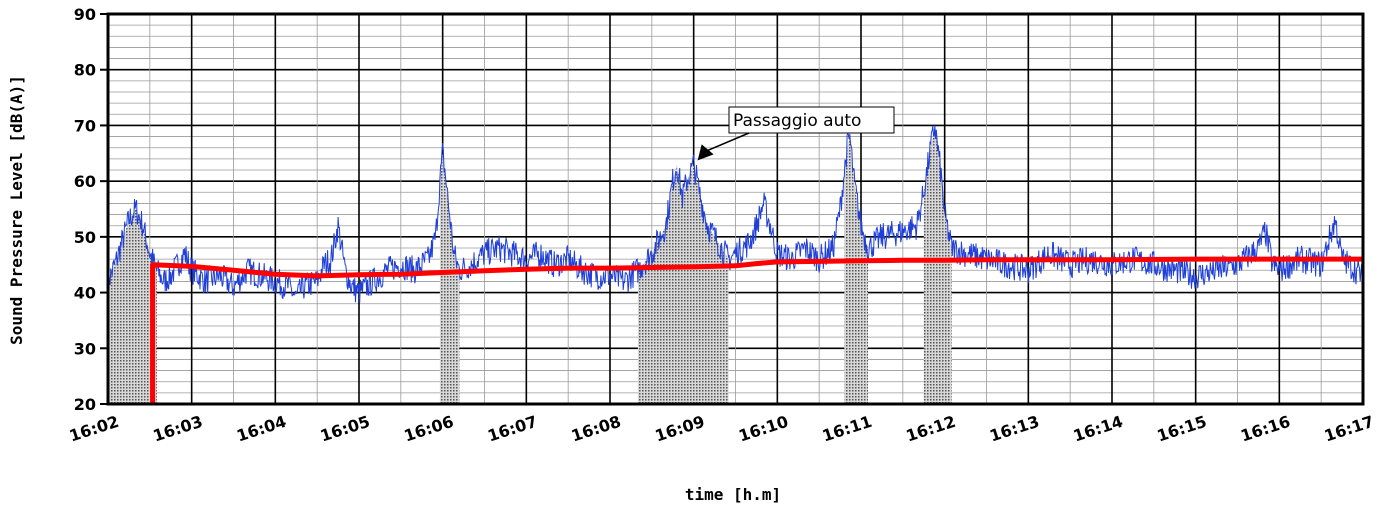 The height and width of the screenshot is (511, 1383). What do you see at coordinates (733, 494) in the screenshot?
I see `x-axis-title: time [h.m]` at bounding box center [733, 494].